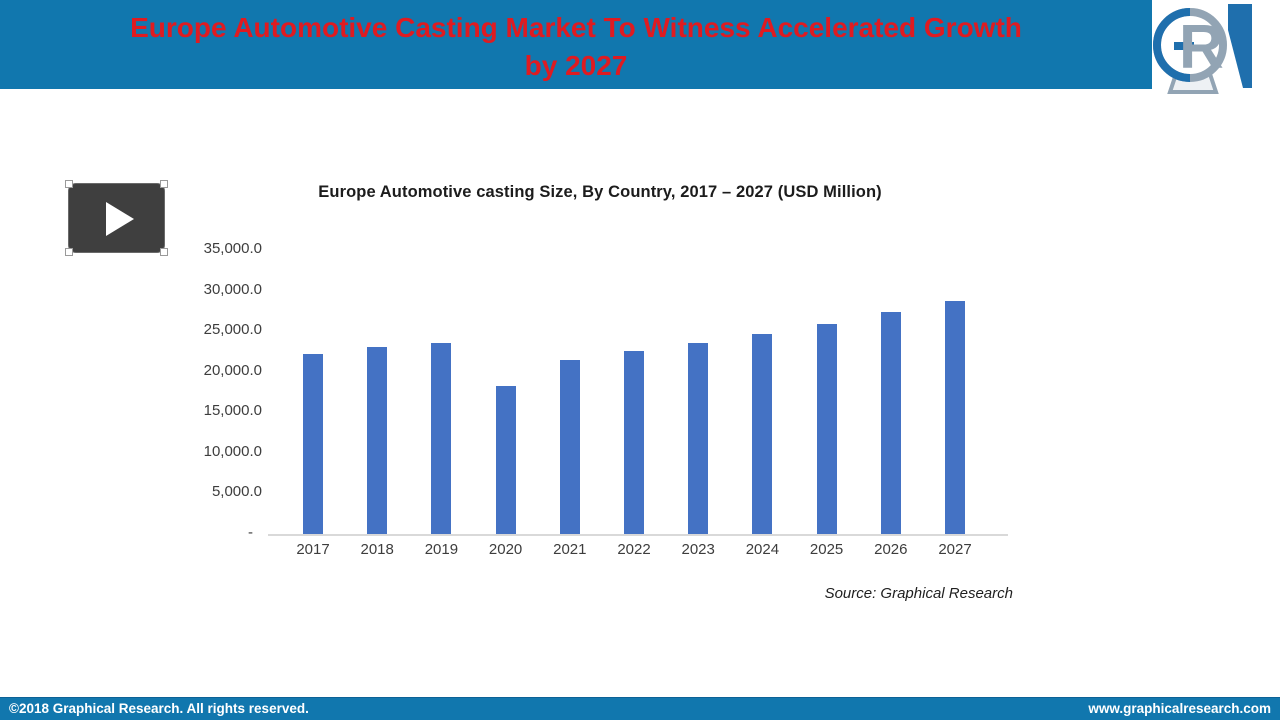  Describe the element at coordinates (634, 549) in the screenshot. I see `x-axis-tick-label: 2022` at that location.